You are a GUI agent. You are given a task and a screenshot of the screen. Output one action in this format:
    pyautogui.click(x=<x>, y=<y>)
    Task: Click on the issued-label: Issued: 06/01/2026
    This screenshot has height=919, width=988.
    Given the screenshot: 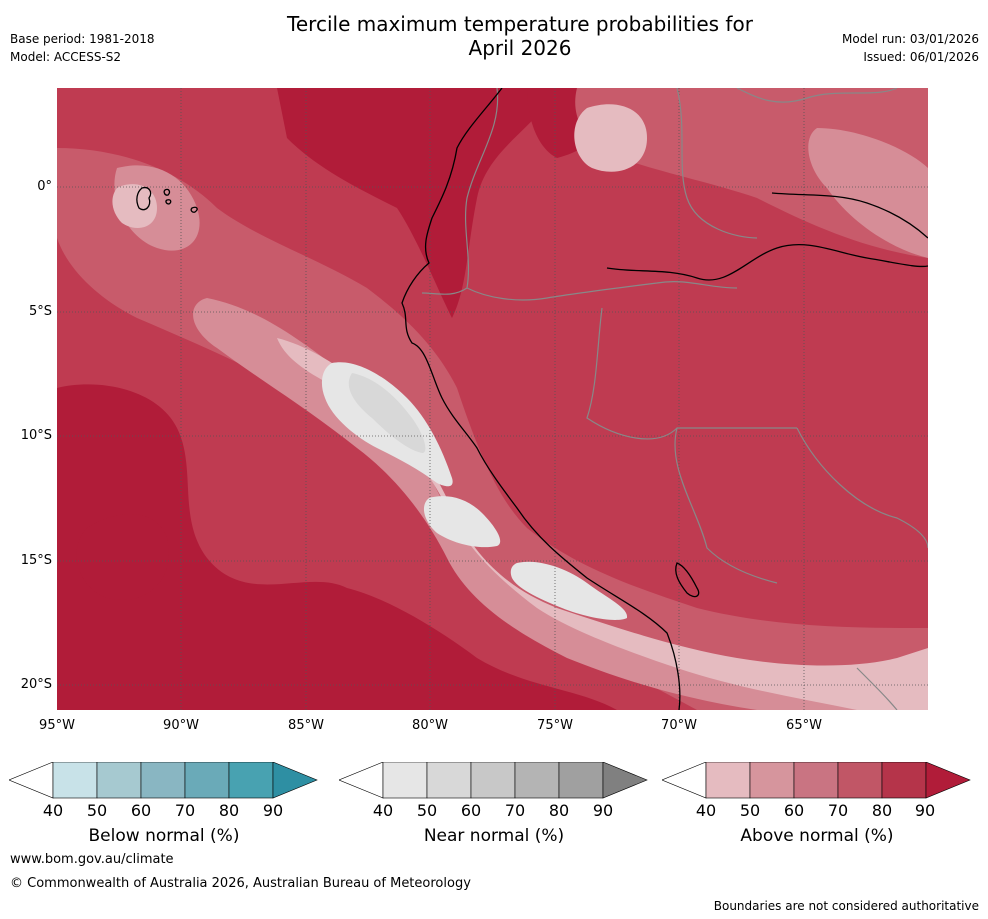 What is the action you would take?
    pyautogui.click(x=921, y=57)
    